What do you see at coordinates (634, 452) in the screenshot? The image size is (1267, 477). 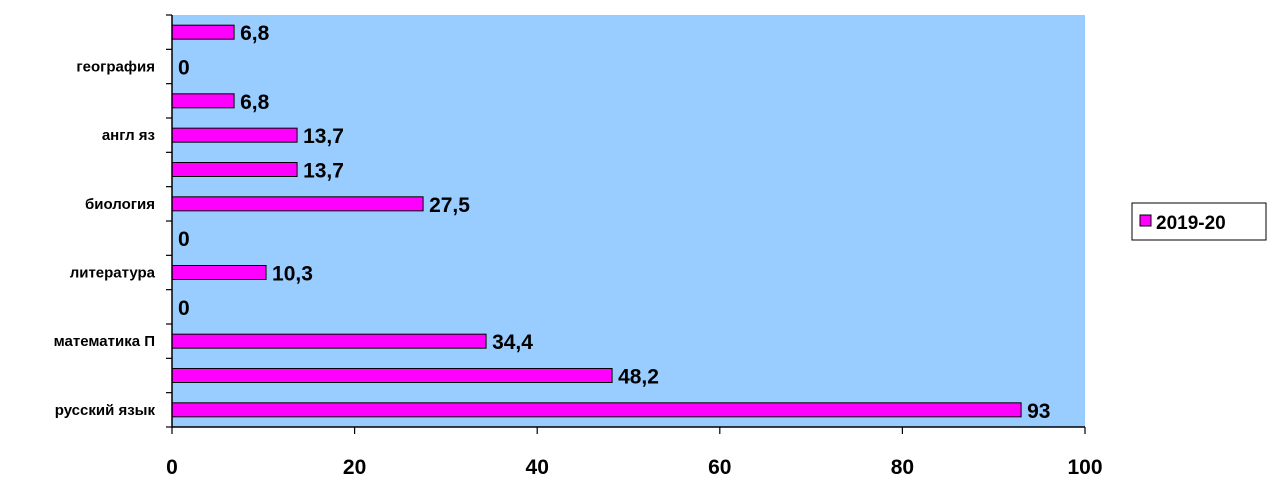 I see `x-axis-ticks: 0 20 40 60 80 100` at bounding box center [634, 452].